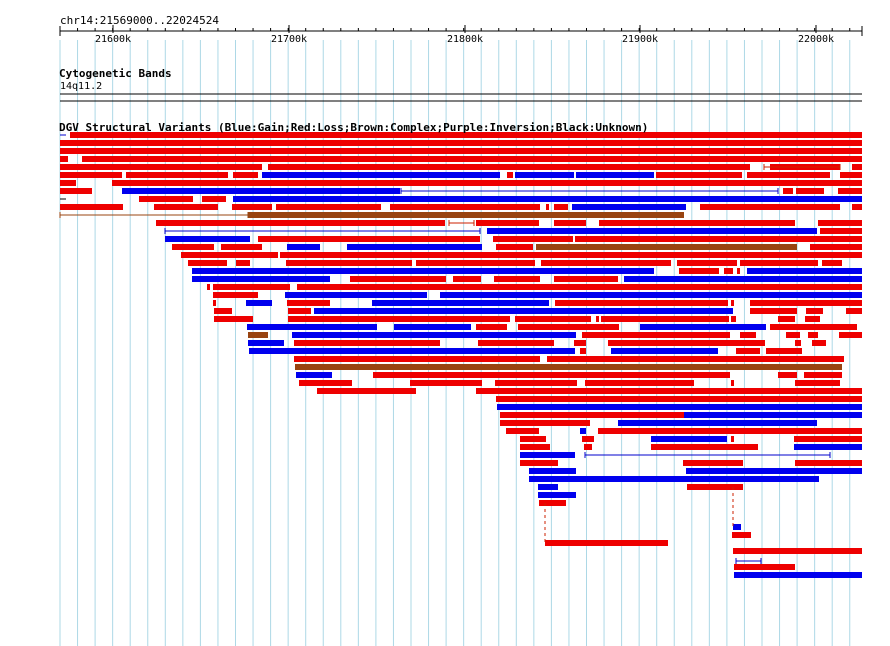 This screenshot has height=646, width=890. What do you see at coordinates (139, 20) in the screenshot?
I see `ruler-title: chr14:21569000..22024524` at bounding box center [139, 20].